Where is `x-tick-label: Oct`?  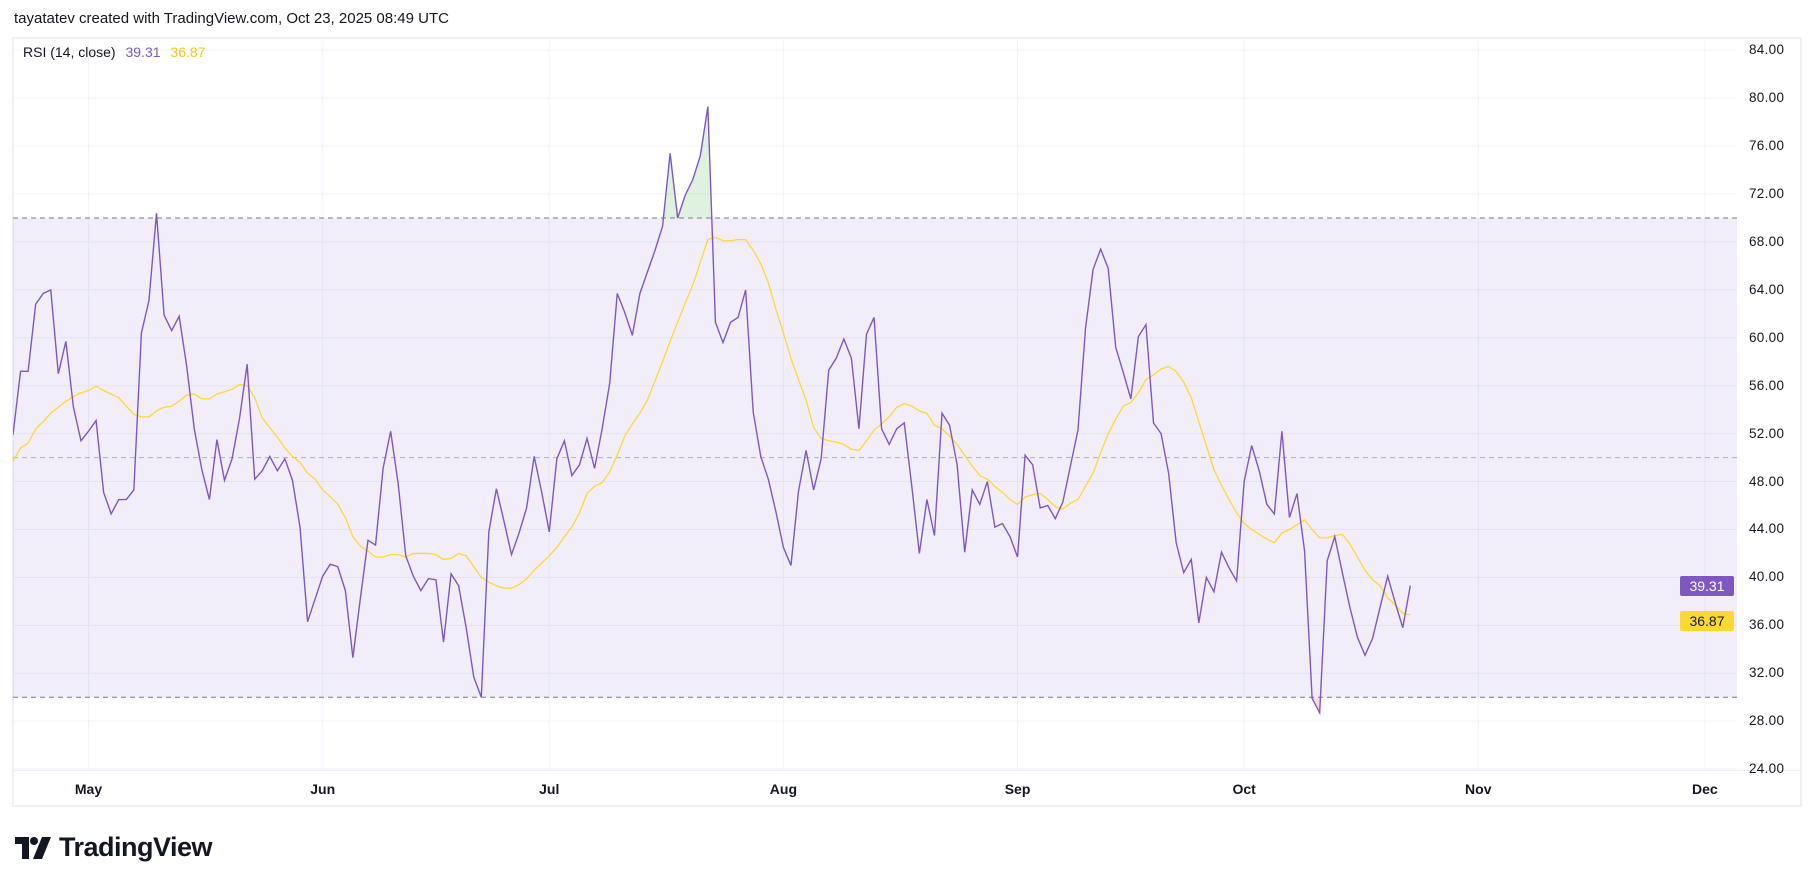
x-tick-label: Oct is located at coordinates (1244, 789).